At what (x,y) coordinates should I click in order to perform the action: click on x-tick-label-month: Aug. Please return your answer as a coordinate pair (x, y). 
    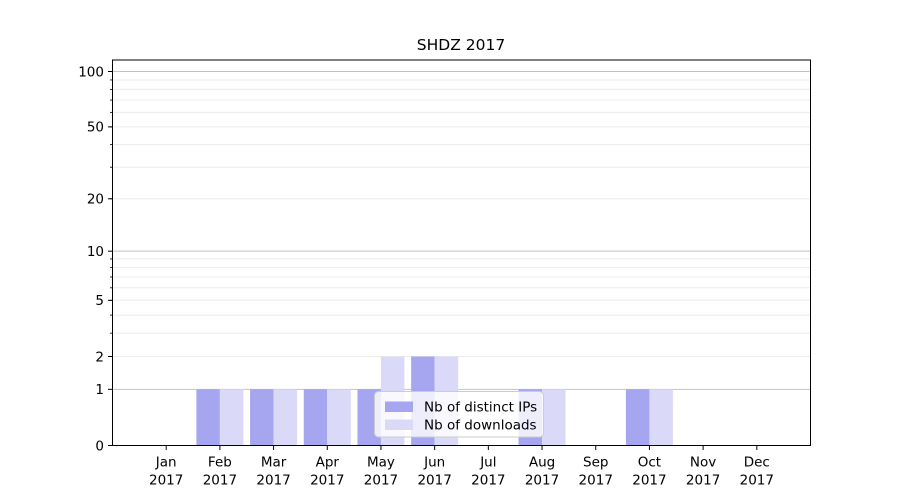
    Looking at the image, I should click on (542, 463).